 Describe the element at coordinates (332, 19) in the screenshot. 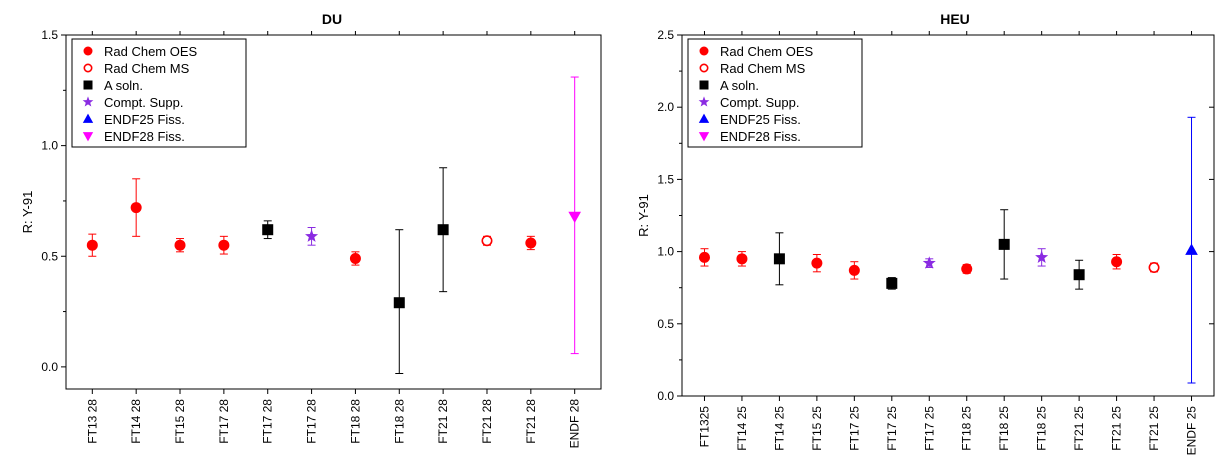

I see `chart-title: DU` at that location.